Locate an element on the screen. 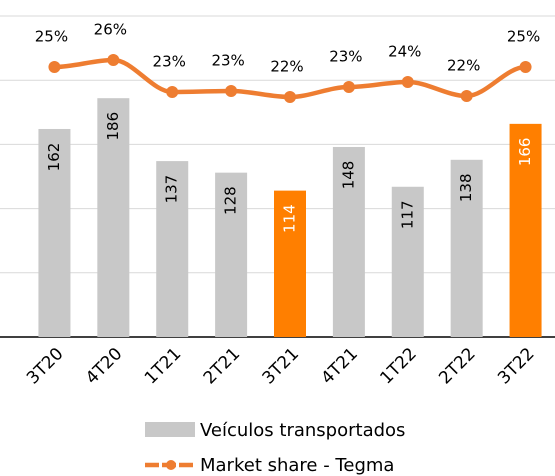  x-tick-label: 2T22 is located at coordinates (457, 366).